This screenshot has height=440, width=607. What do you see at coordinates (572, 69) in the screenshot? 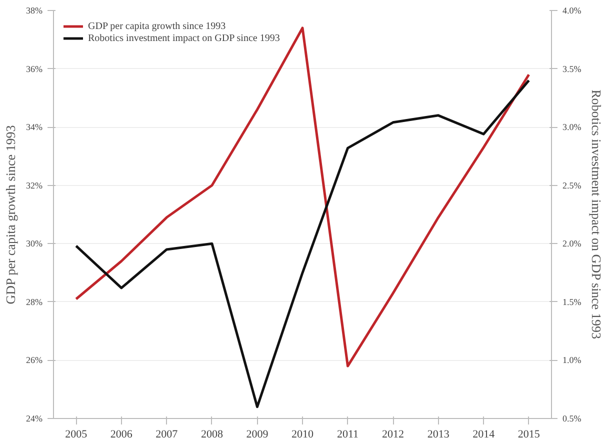
I see `y2-tick-label: 3.5%` at bounding box center [572, 69].